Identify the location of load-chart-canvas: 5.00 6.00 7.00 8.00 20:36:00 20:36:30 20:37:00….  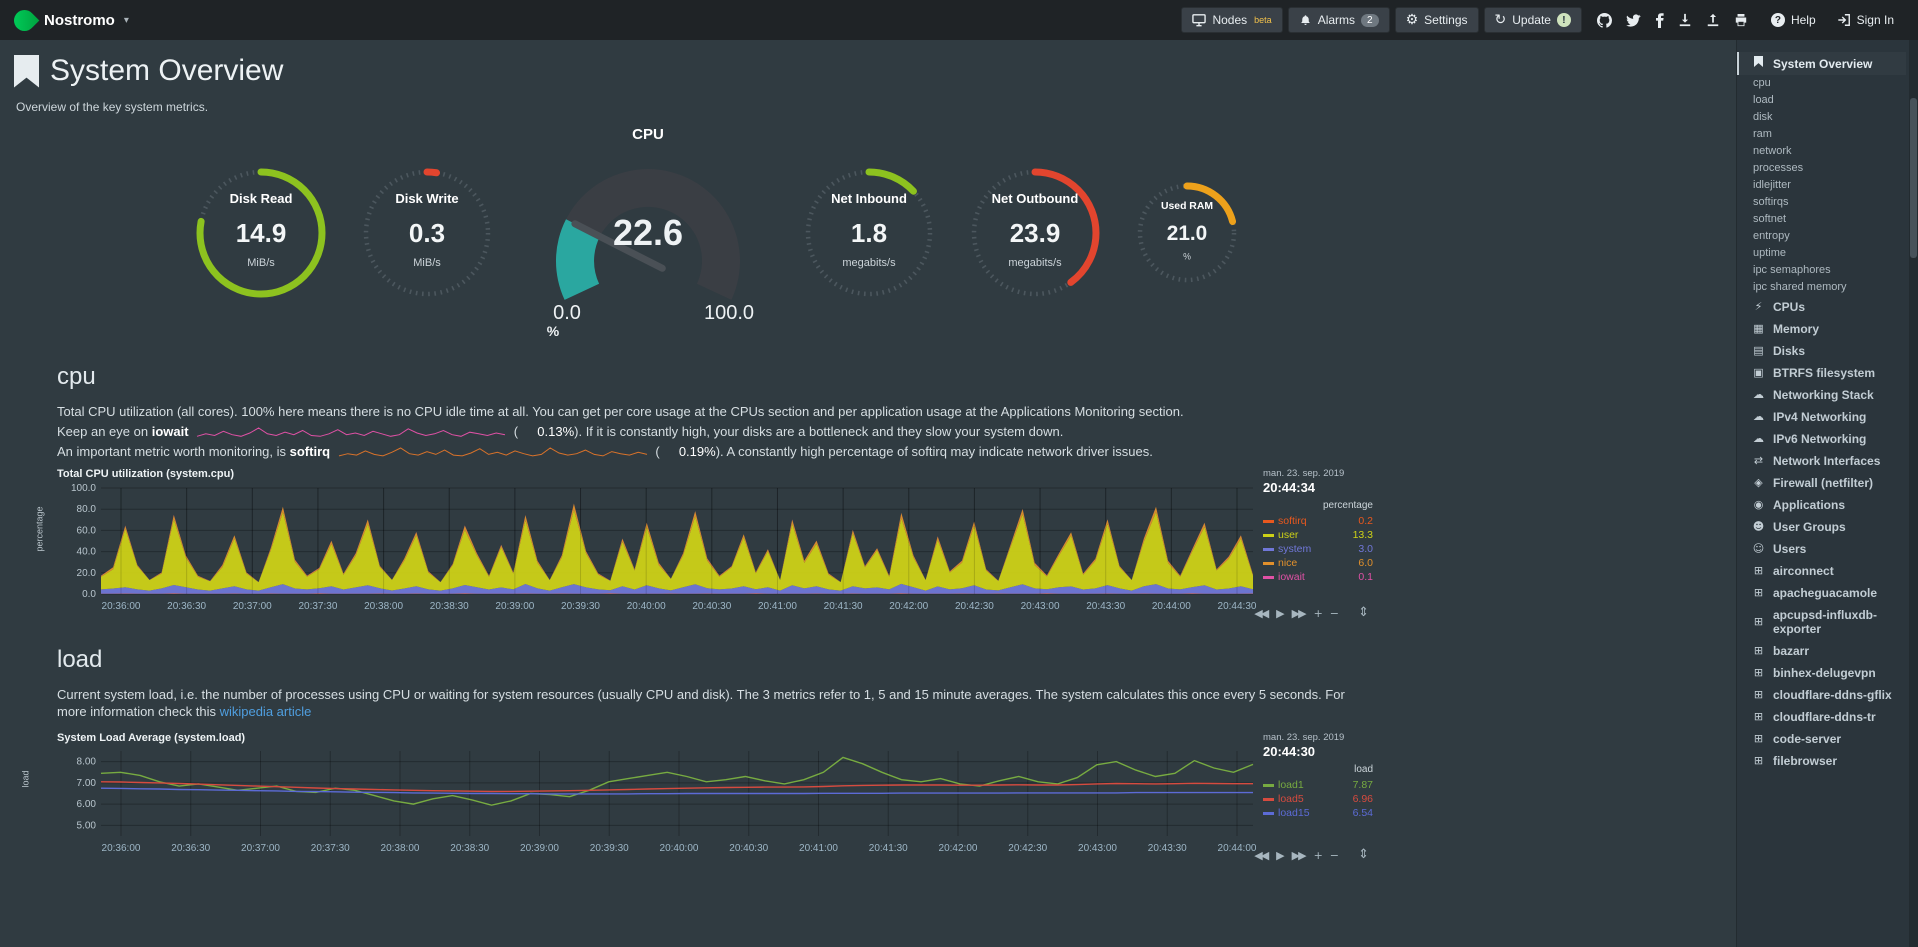
(657, 802).